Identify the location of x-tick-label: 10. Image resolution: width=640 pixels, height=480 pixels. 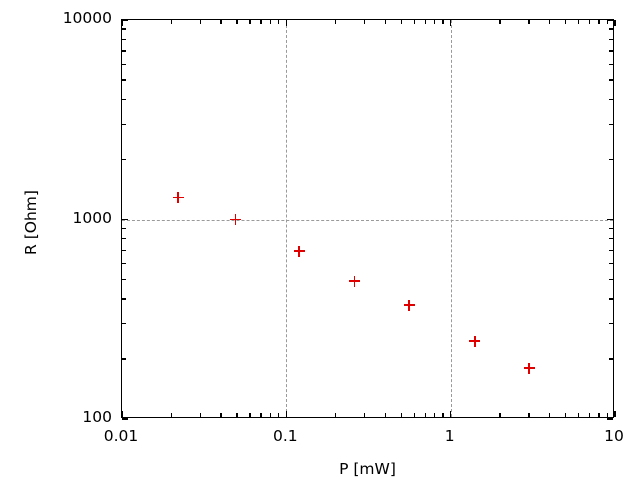
(614, 436).